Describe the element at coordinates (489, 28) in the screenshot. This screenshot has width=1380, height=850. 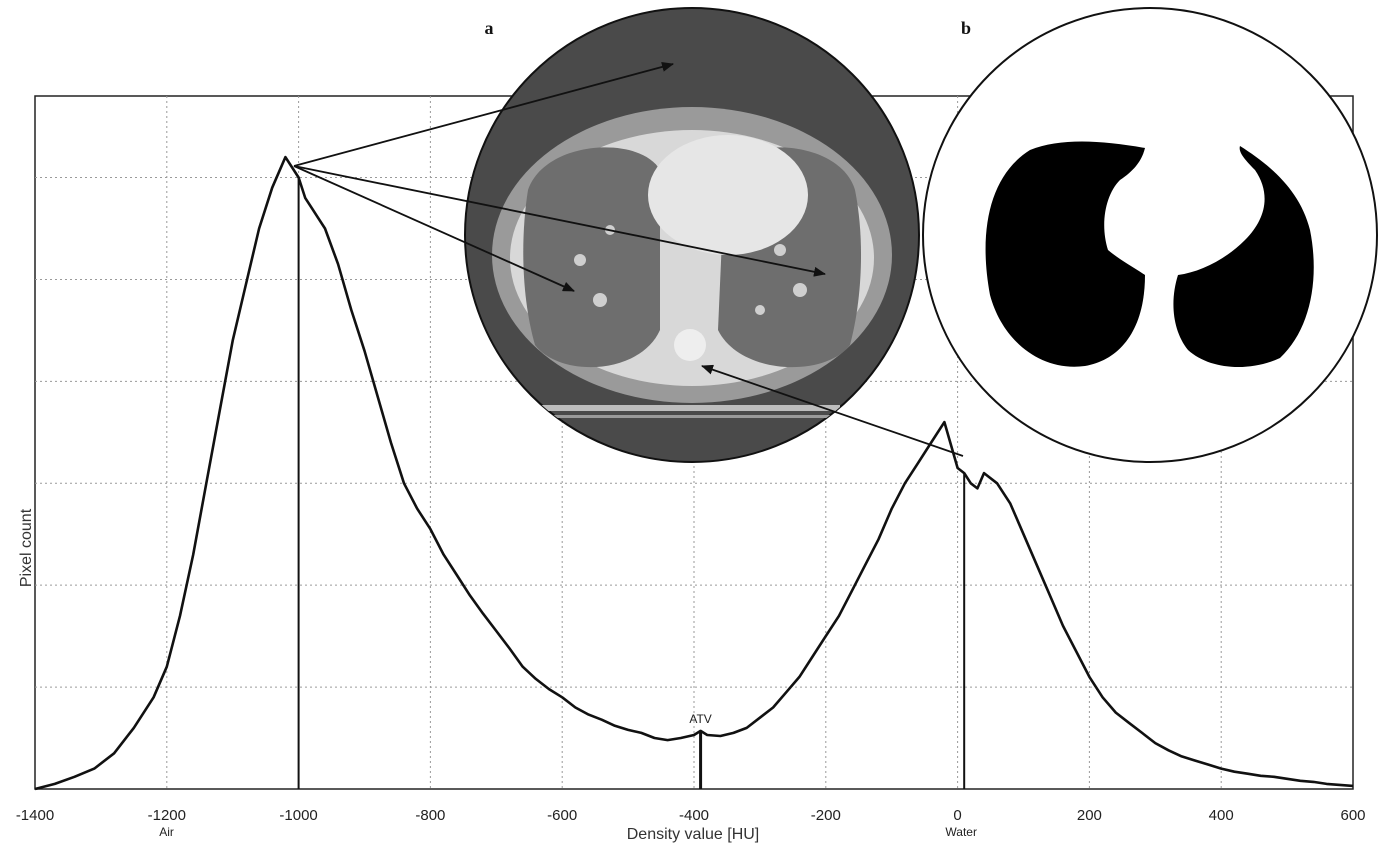
I see `panel-a-label: a` at that location.